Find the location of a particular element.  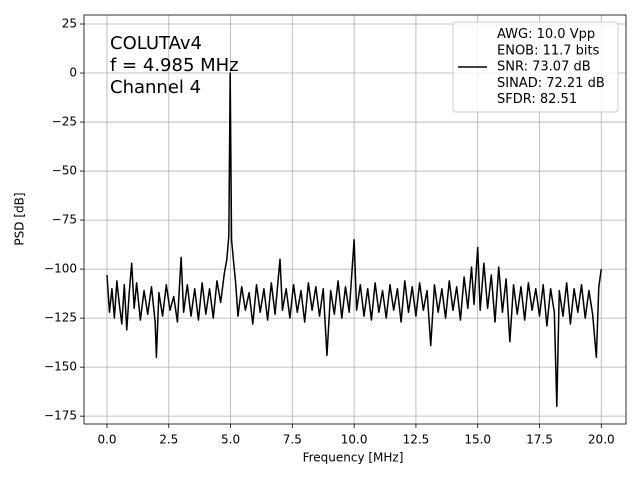

y-tick-label: −75 is located at coordinates (64, 220).